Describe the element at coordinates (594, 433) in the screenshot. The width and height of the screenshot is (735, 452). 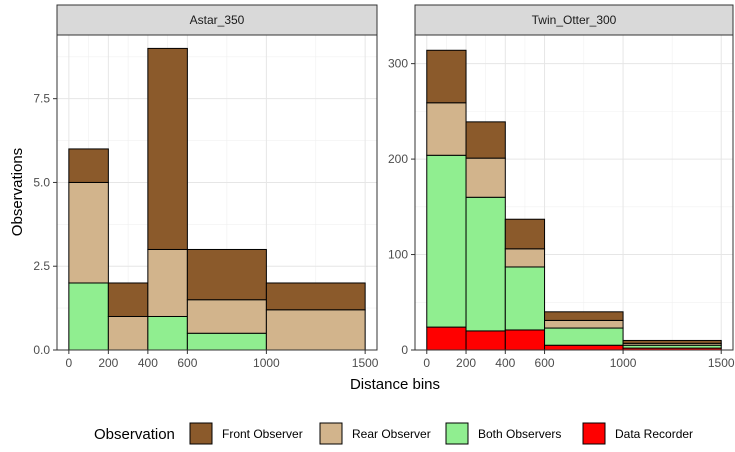
I see `legend-swatch-recorder` at that location.